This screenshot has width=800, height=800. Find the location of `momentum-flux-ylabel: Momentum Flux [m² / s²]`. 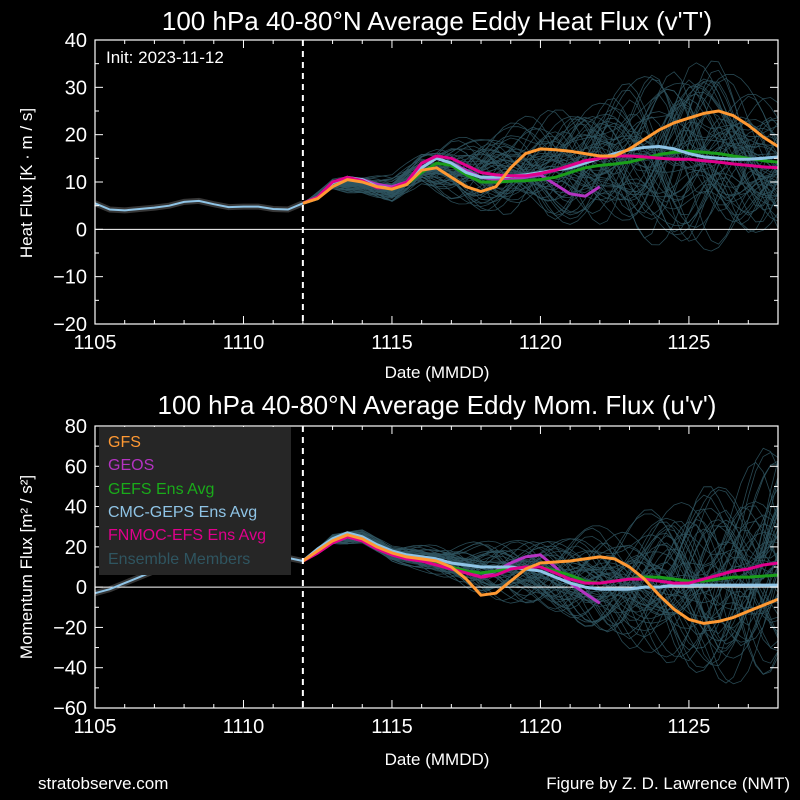

momentum-flux-ylabel: Momentum Flux [m² / s²] is located at coordinates (26, 567).